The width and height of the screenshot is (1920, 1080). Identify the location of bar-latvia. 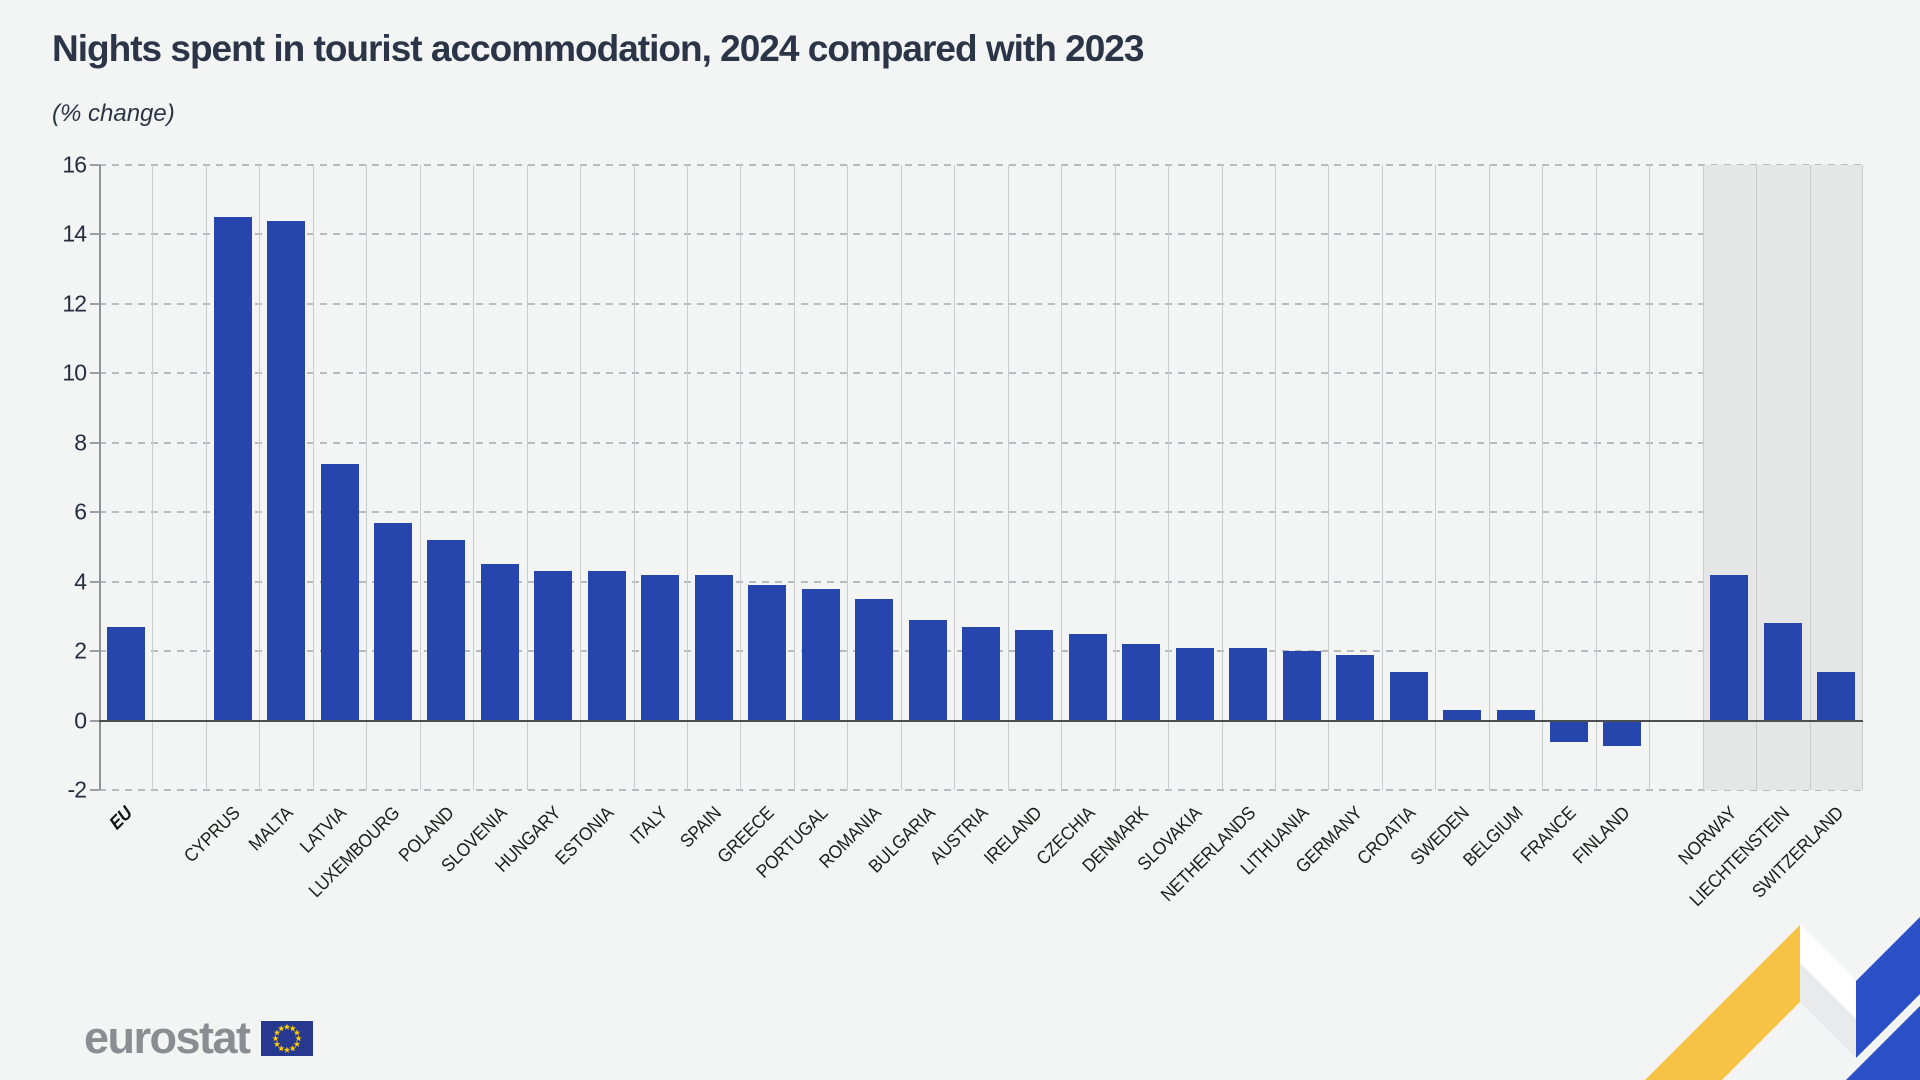
(339, 592).